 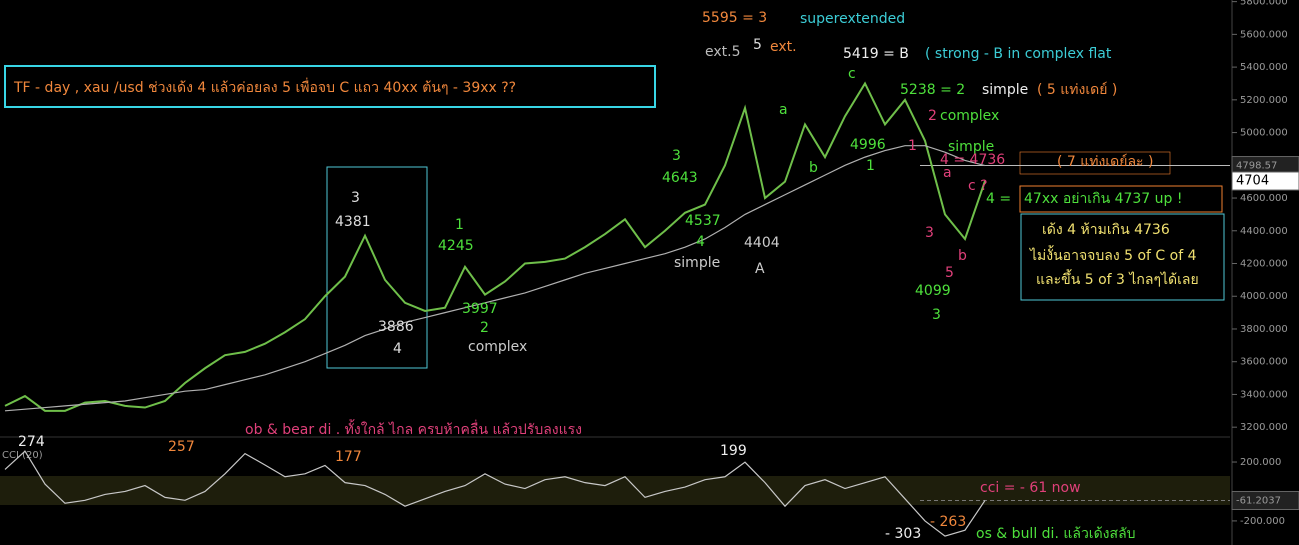 What do you see at coordinates (1262, 521) in the screenshot?
I see `y-tick-label: -200.000` at bounding box center [1262, 521].